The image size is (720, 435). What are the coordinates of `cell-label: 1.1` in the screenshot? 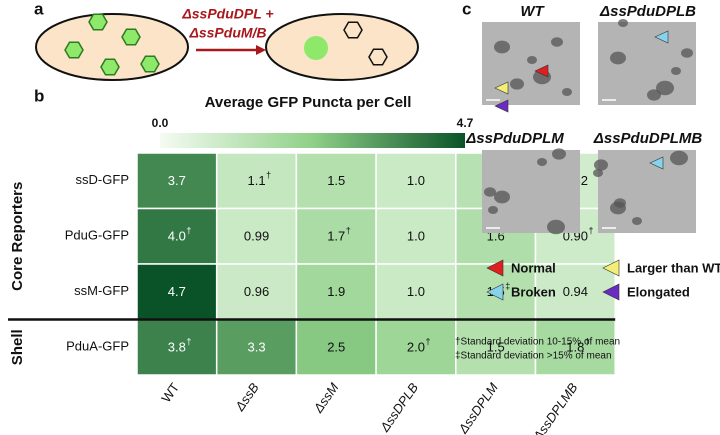 It's located at (257, 180).